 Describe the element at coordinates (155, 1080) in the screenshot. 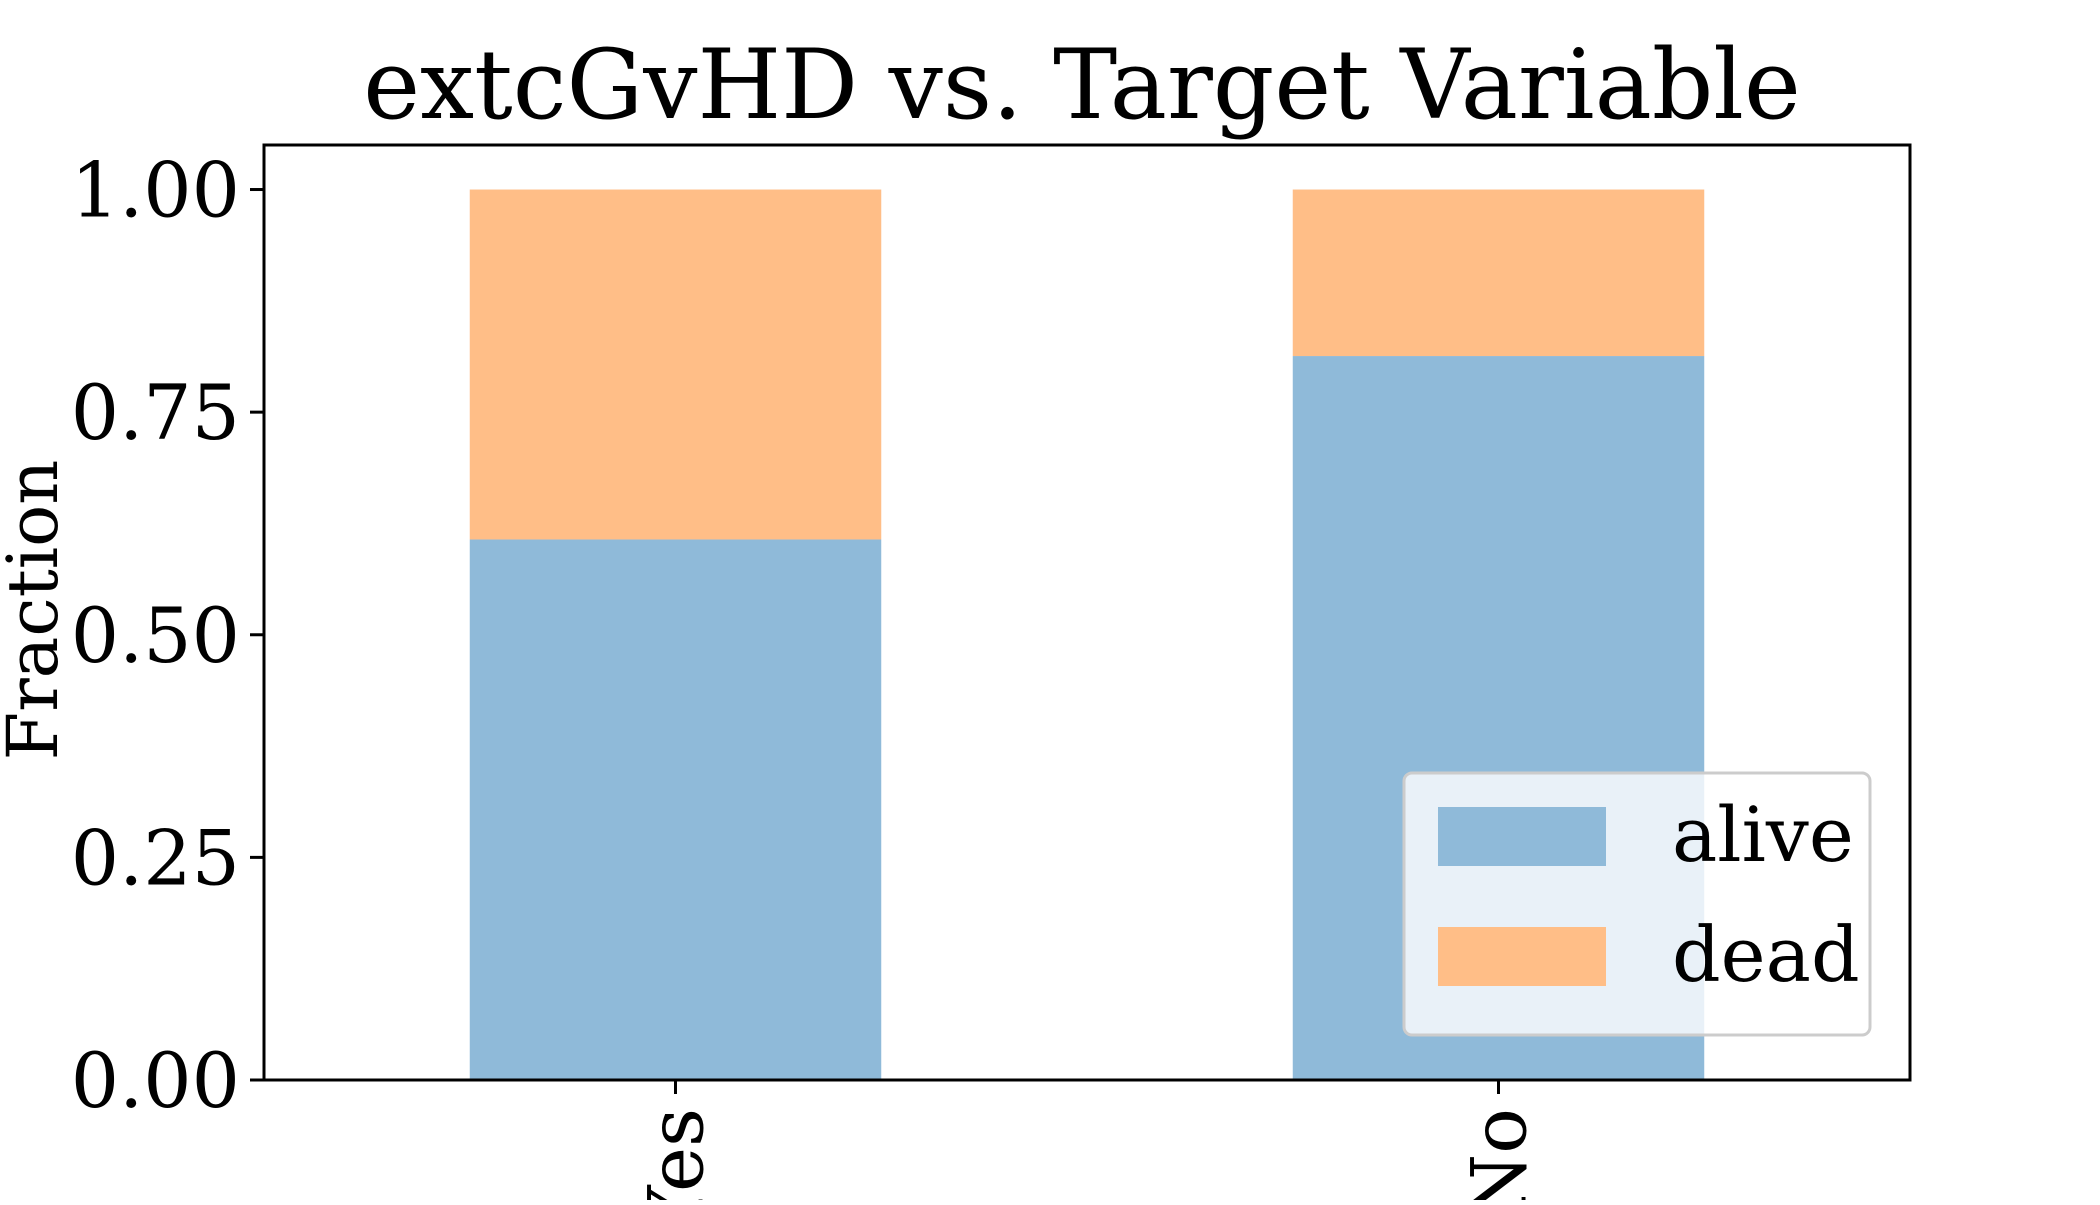

I see `y-tick-label: 0.00` at that location.